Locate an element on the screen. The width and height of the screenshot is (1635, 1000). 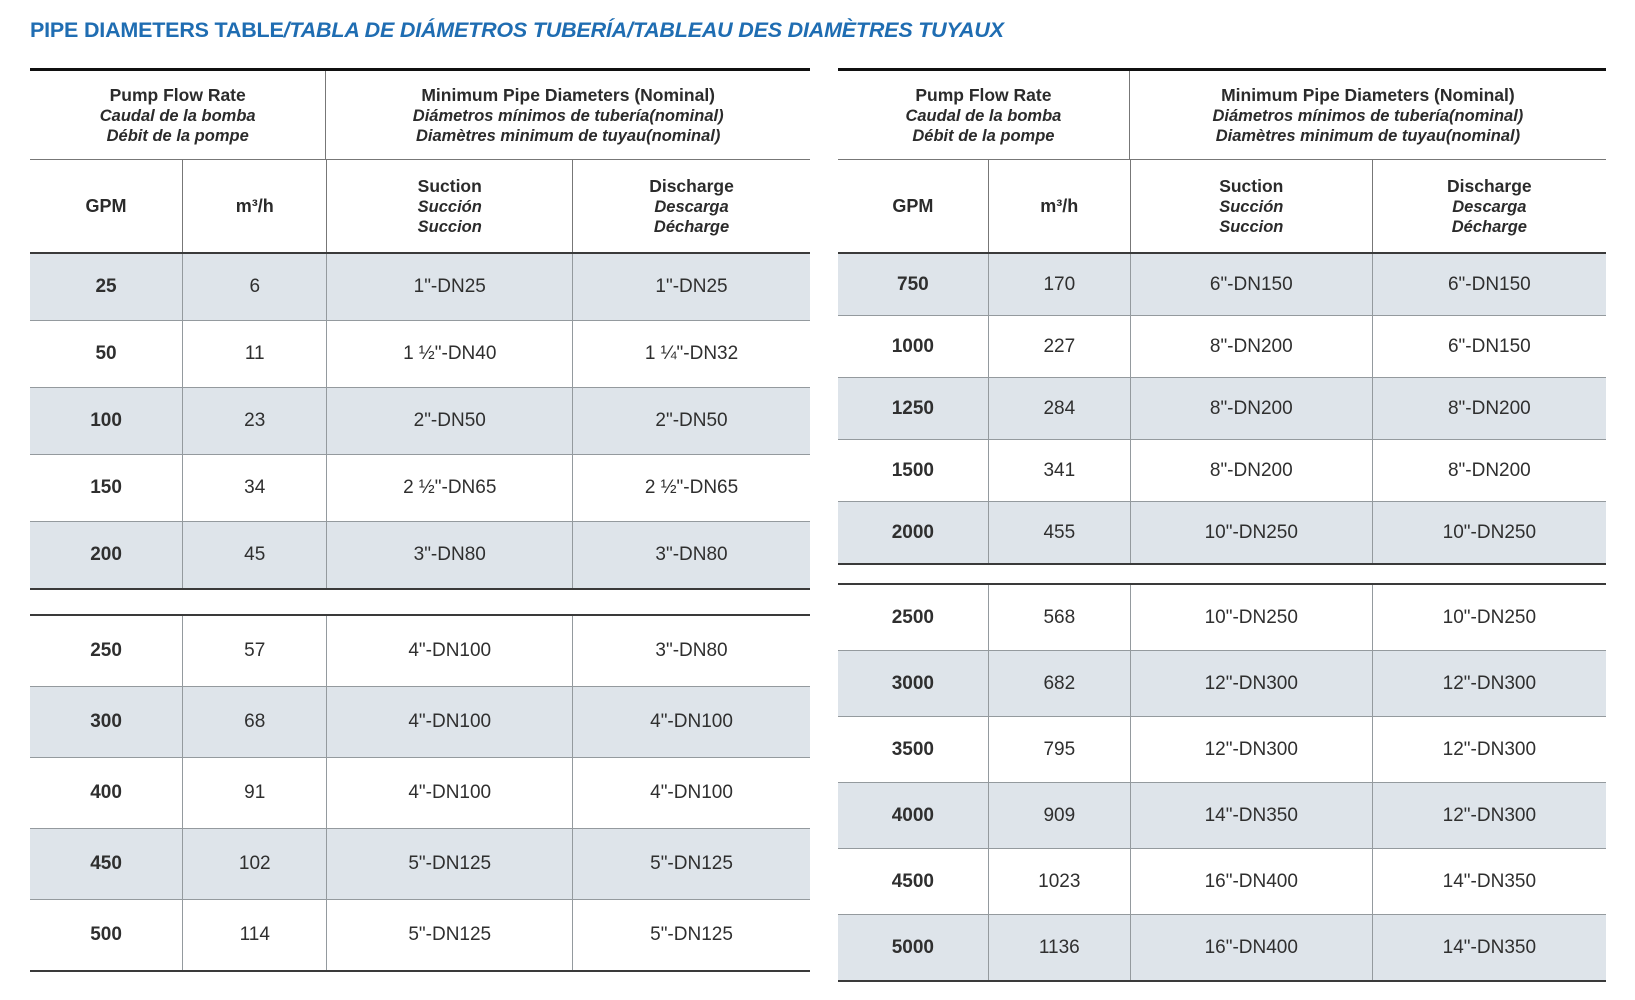
gpm-value: 1000 is located at coordinates (913, 346).